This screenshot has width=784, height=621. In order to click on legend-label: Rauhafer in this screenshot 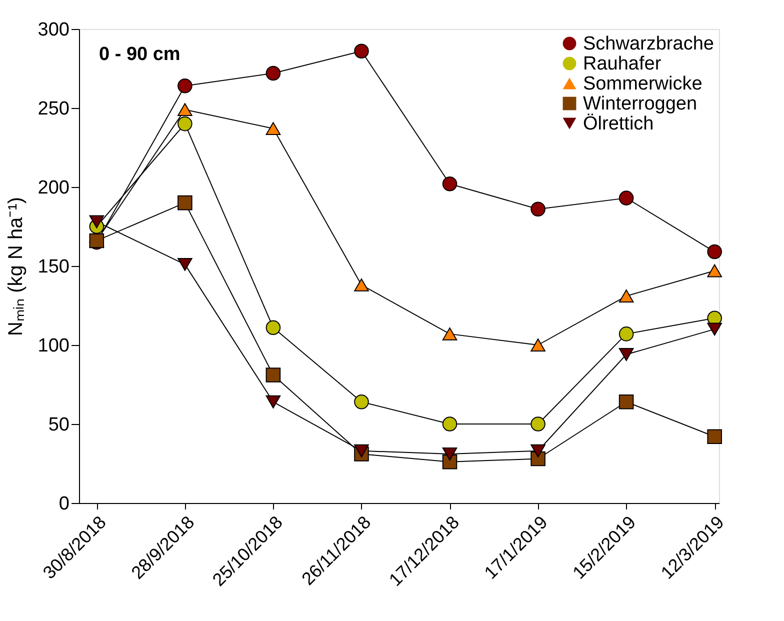, I will do `click(622, 64)`.